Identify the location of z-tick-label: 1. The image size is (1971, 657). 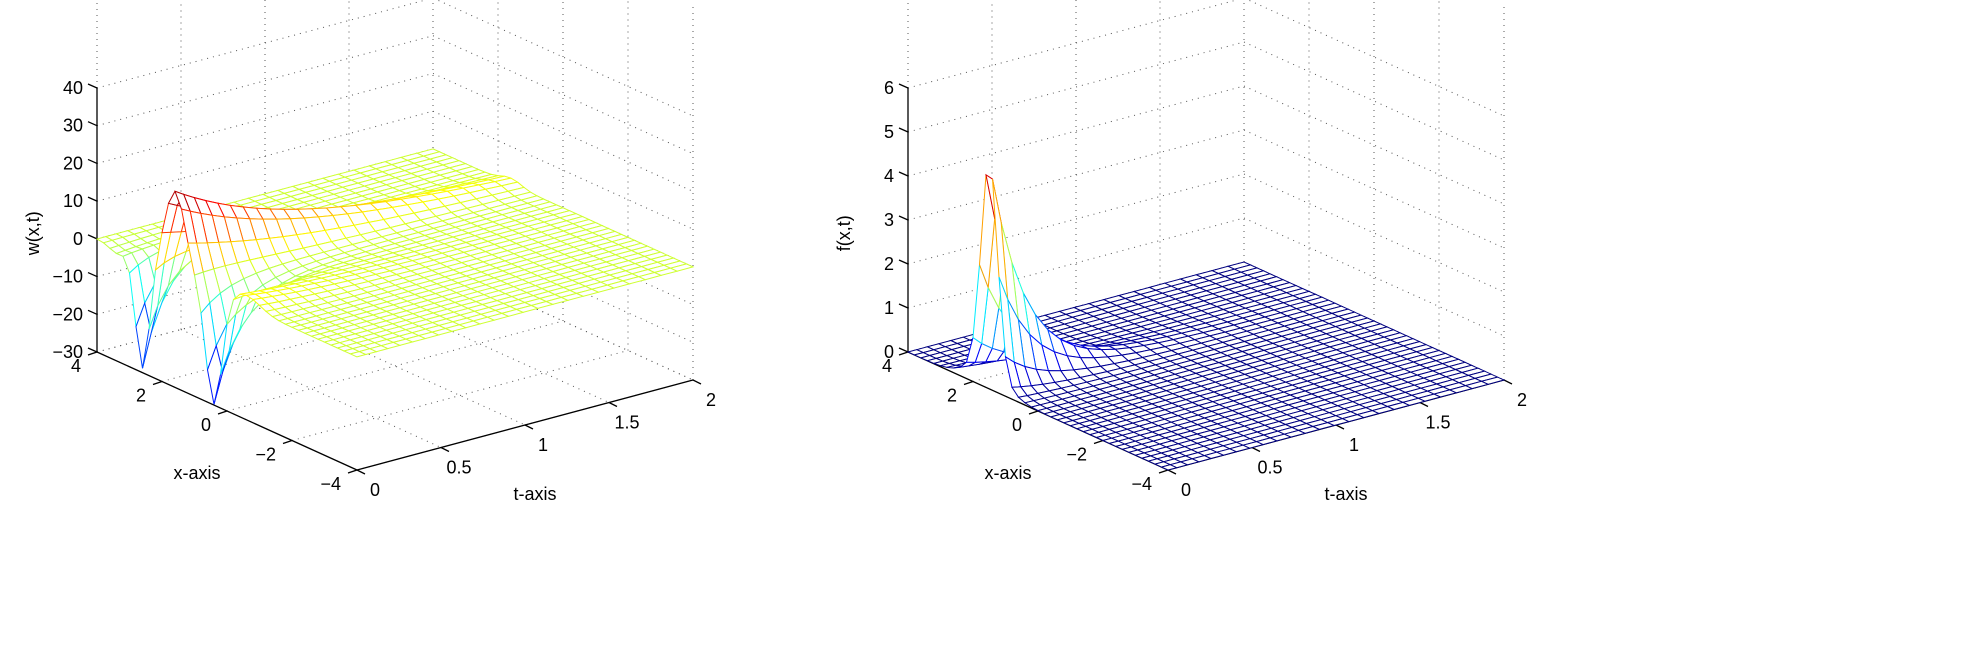
(889, 308).